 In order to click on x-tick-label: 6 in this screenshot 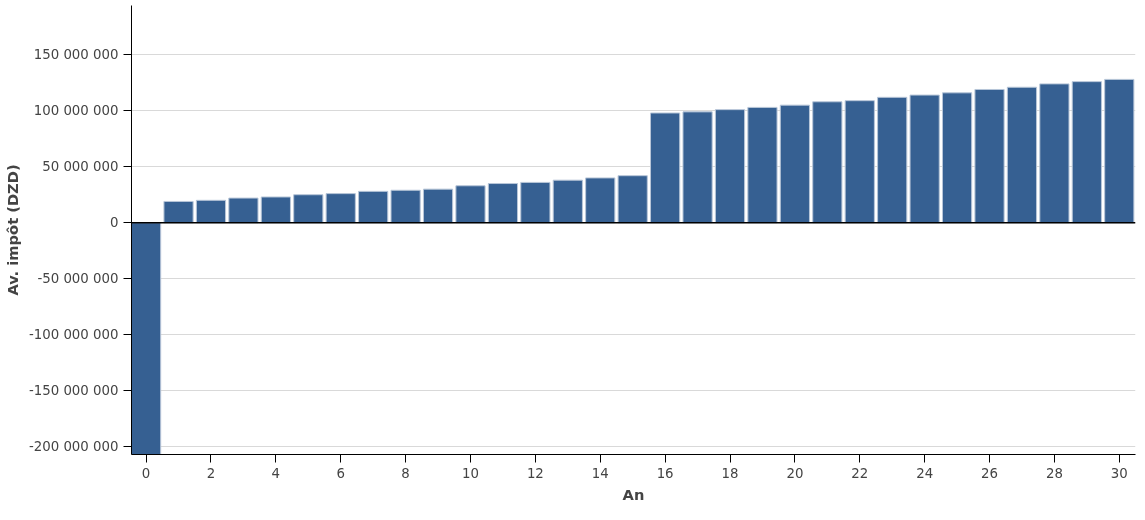, I will do `click(340, 473)`.